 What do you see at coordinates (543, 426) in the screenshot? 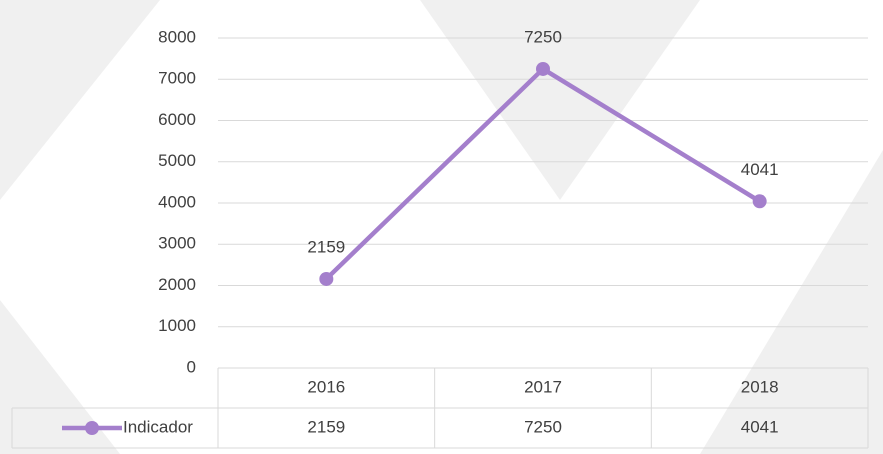
I see `table-value: 7250` at bounding box center [543, 426].